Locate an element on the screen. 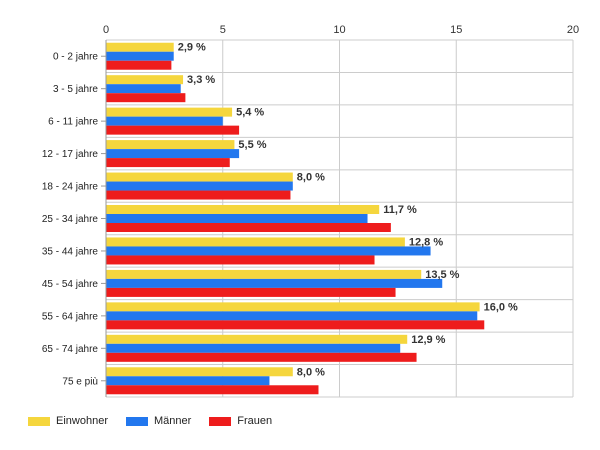  category-label: 3 - 5 jahre is located at coordinates (75, 89).